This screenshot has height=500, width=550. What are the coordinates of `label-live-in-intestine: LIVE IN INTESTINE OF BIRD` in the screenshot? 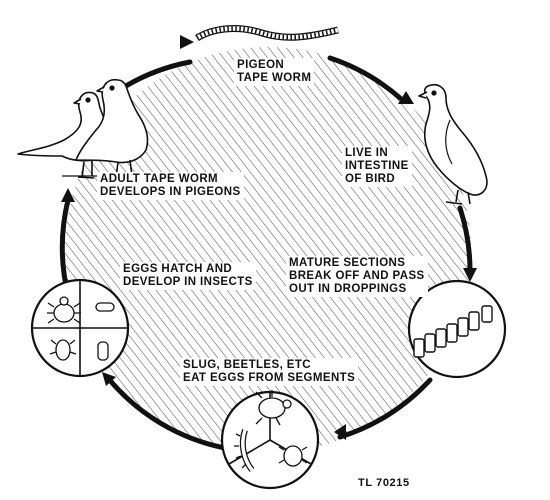 It's located at (377, 166).